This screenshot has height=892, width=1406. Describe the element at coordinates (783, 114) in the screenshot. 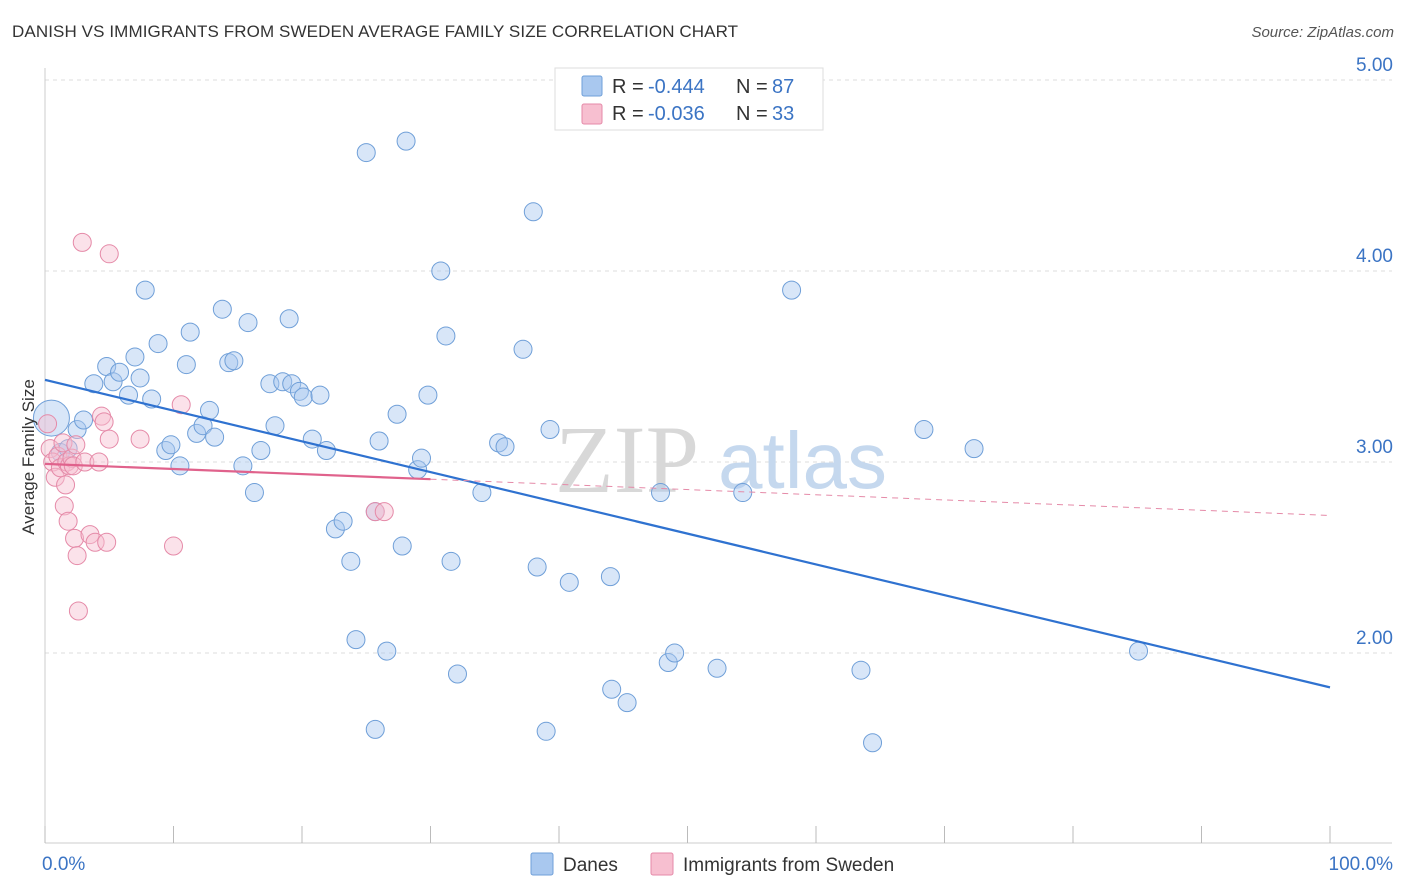

I see `legend-n-value: 33` at that location.